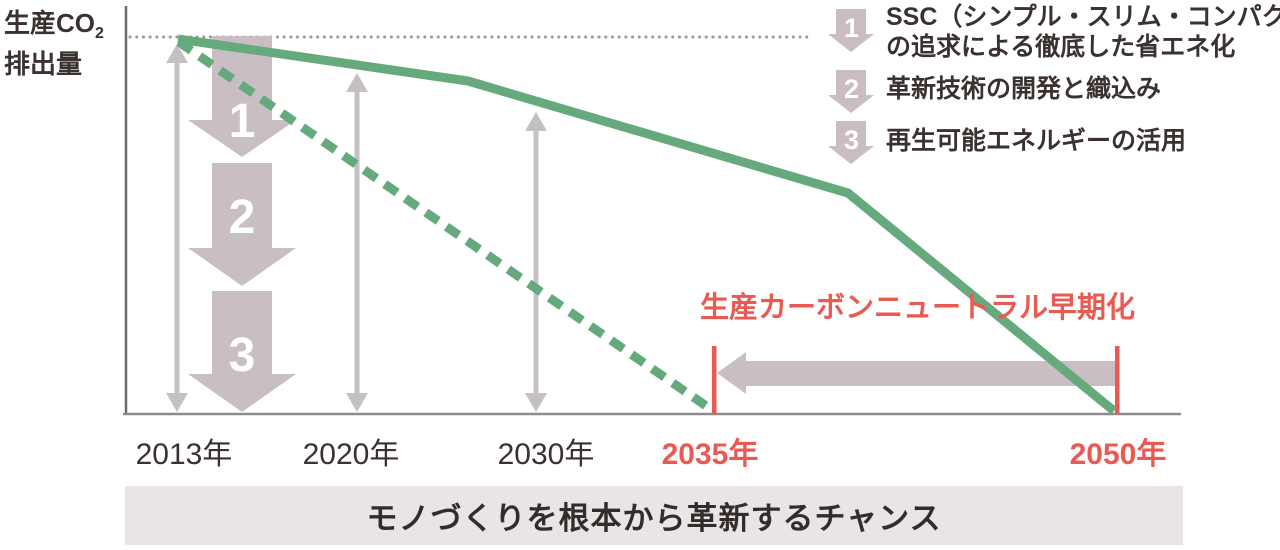 This screenshot has width=1280, height=550. I want to click on co2-subscript: 2, so click(99, 34).